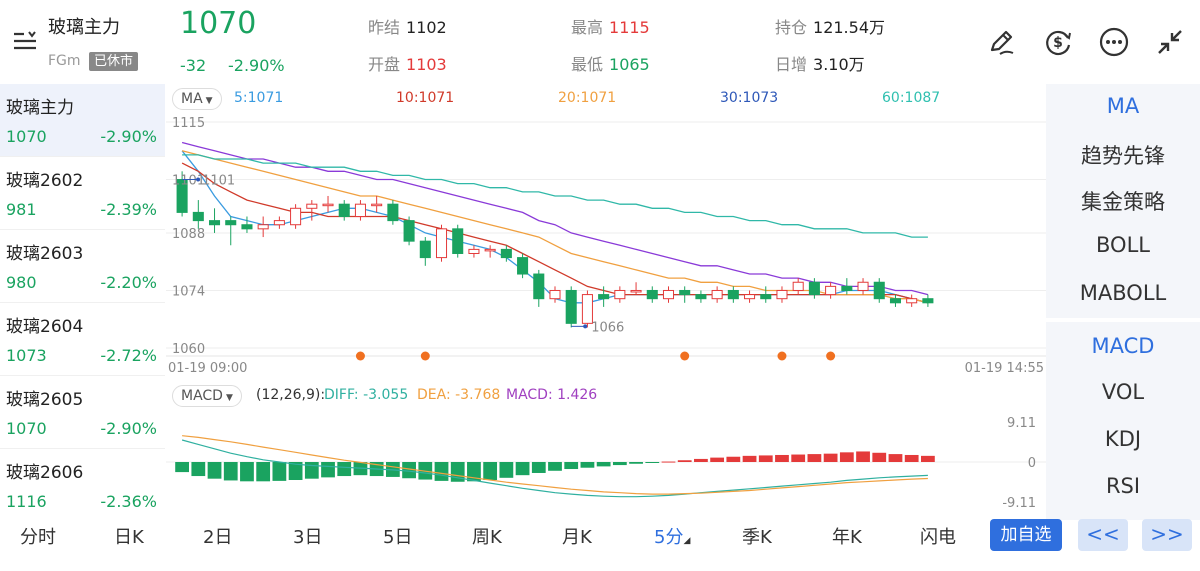 This screenshot has width=1200, height=571. What do you see at coordinates (749, 98) in the screenshot?
I see `ma30-value: 30:1073` at bounding box center [749, 98].